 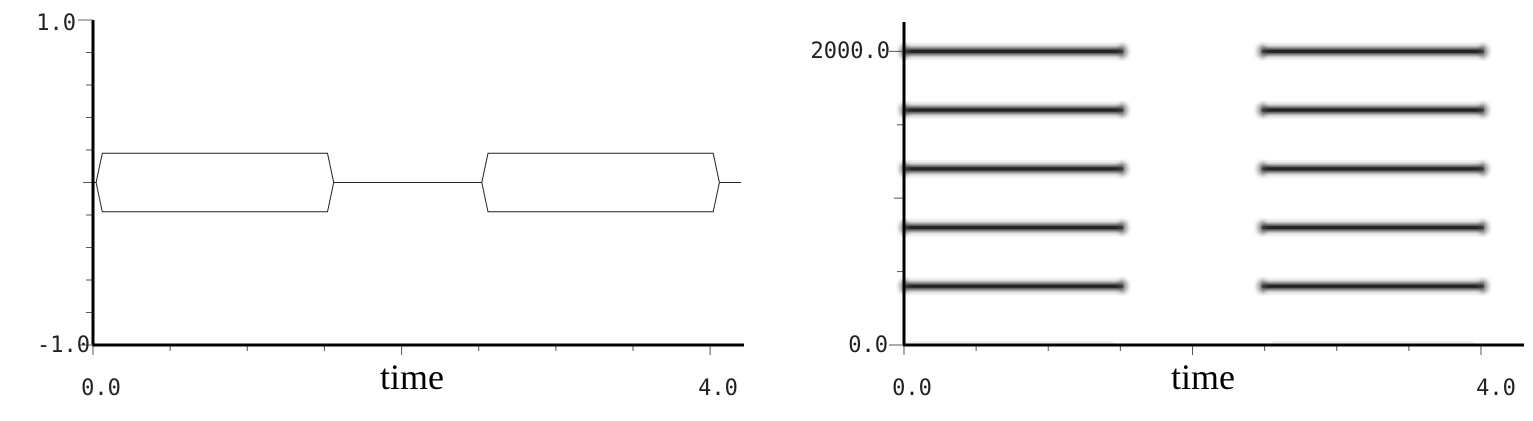 What do you see at coordinates (101, 388) in the screenshot?
I see `waveform-x-tick-start: 0.0` at bounding box center [101, 388].